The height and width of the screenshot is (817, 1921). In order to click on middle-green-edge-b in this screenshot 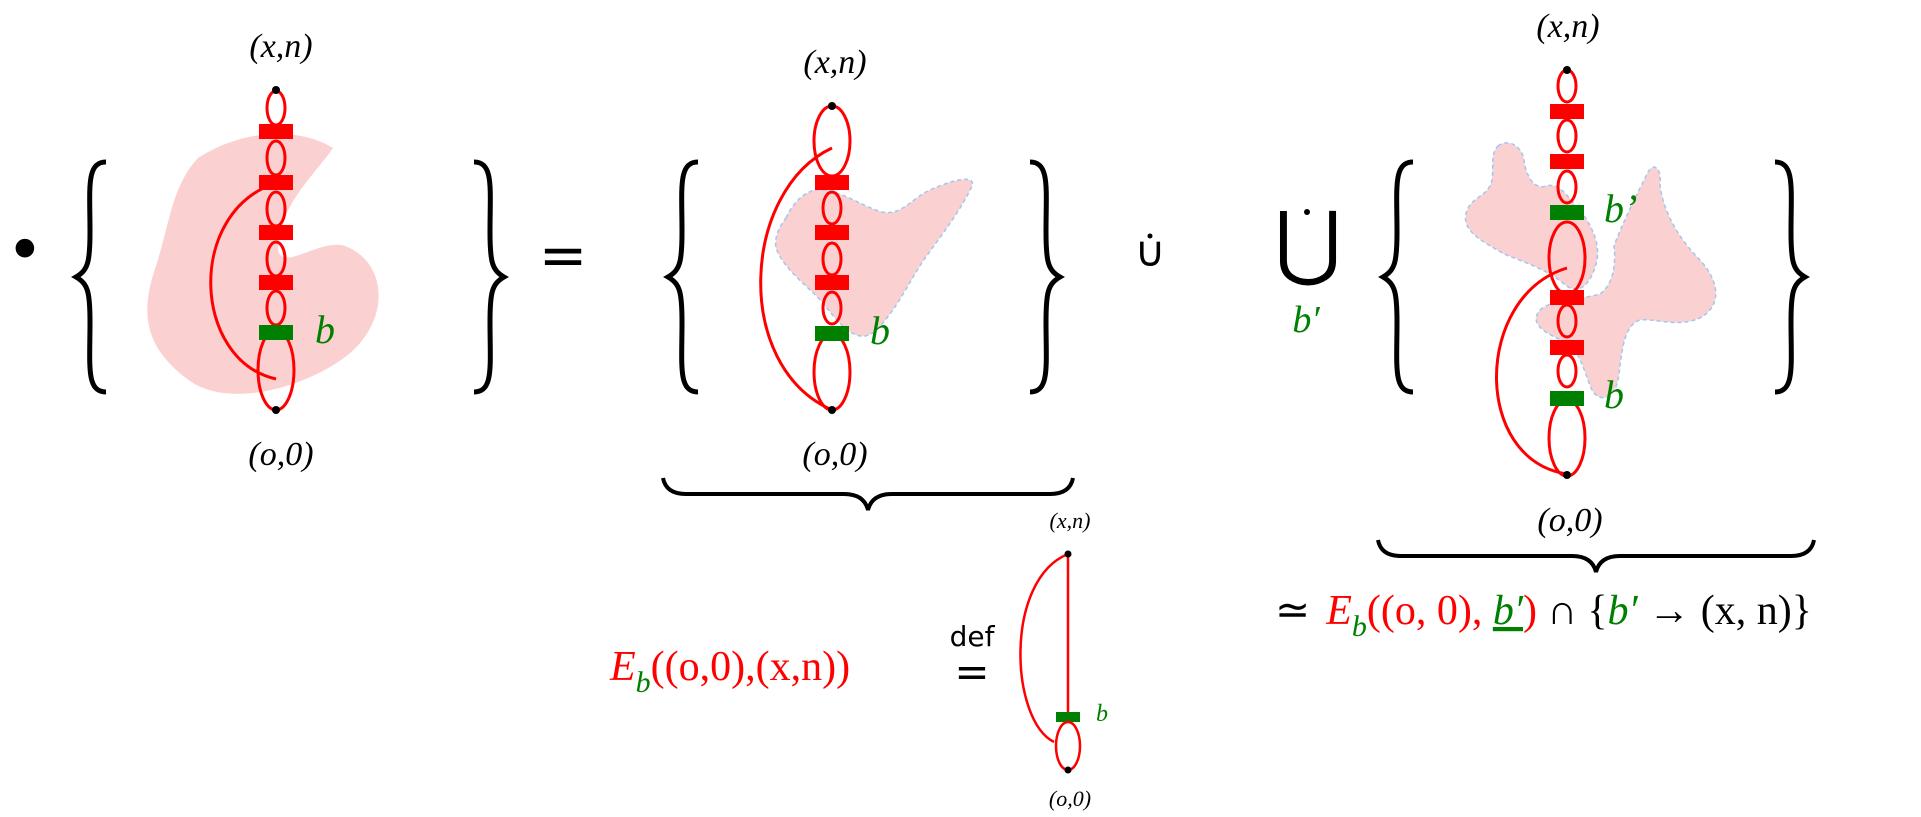, I will do `click(832, 333)`.